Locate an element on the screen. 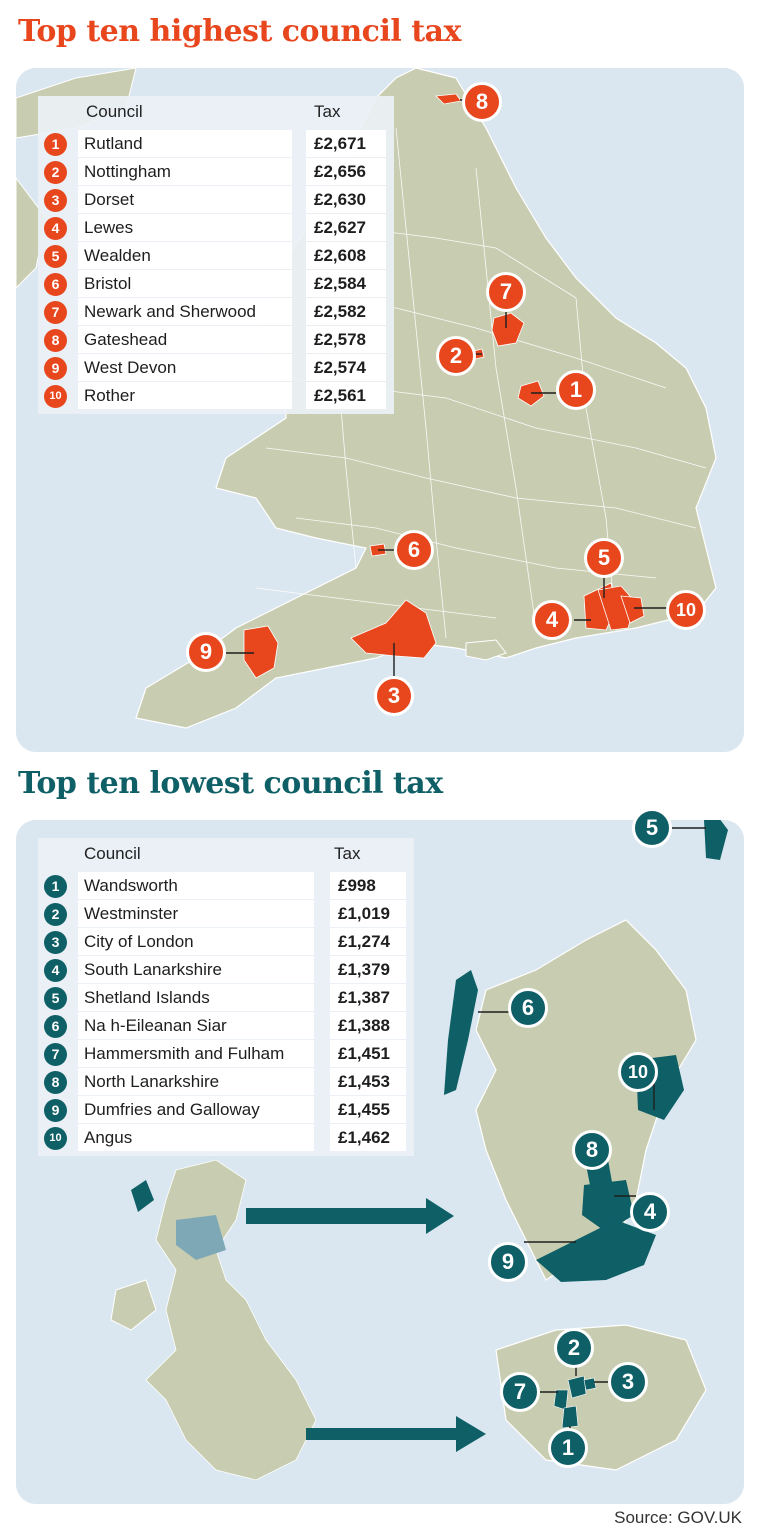 The width and height of the screenshot is (760, 1538). table-row: 1 Wandsworth £998 is located at coordinates (226, 886).